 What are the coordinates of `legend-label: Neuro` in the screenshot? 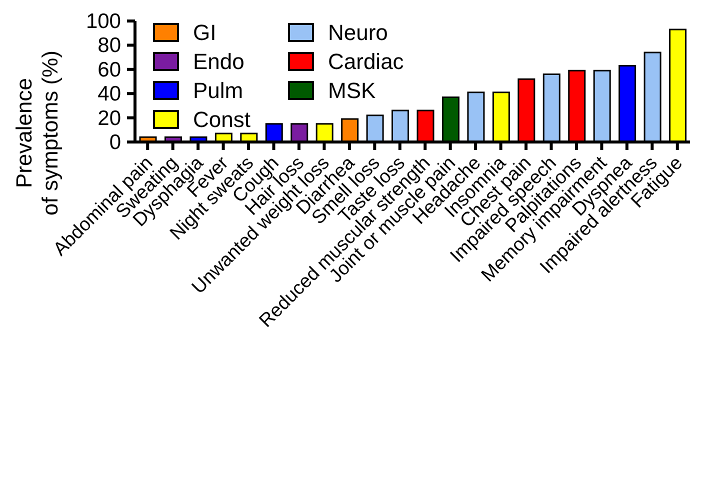 It's located at (358, 33).